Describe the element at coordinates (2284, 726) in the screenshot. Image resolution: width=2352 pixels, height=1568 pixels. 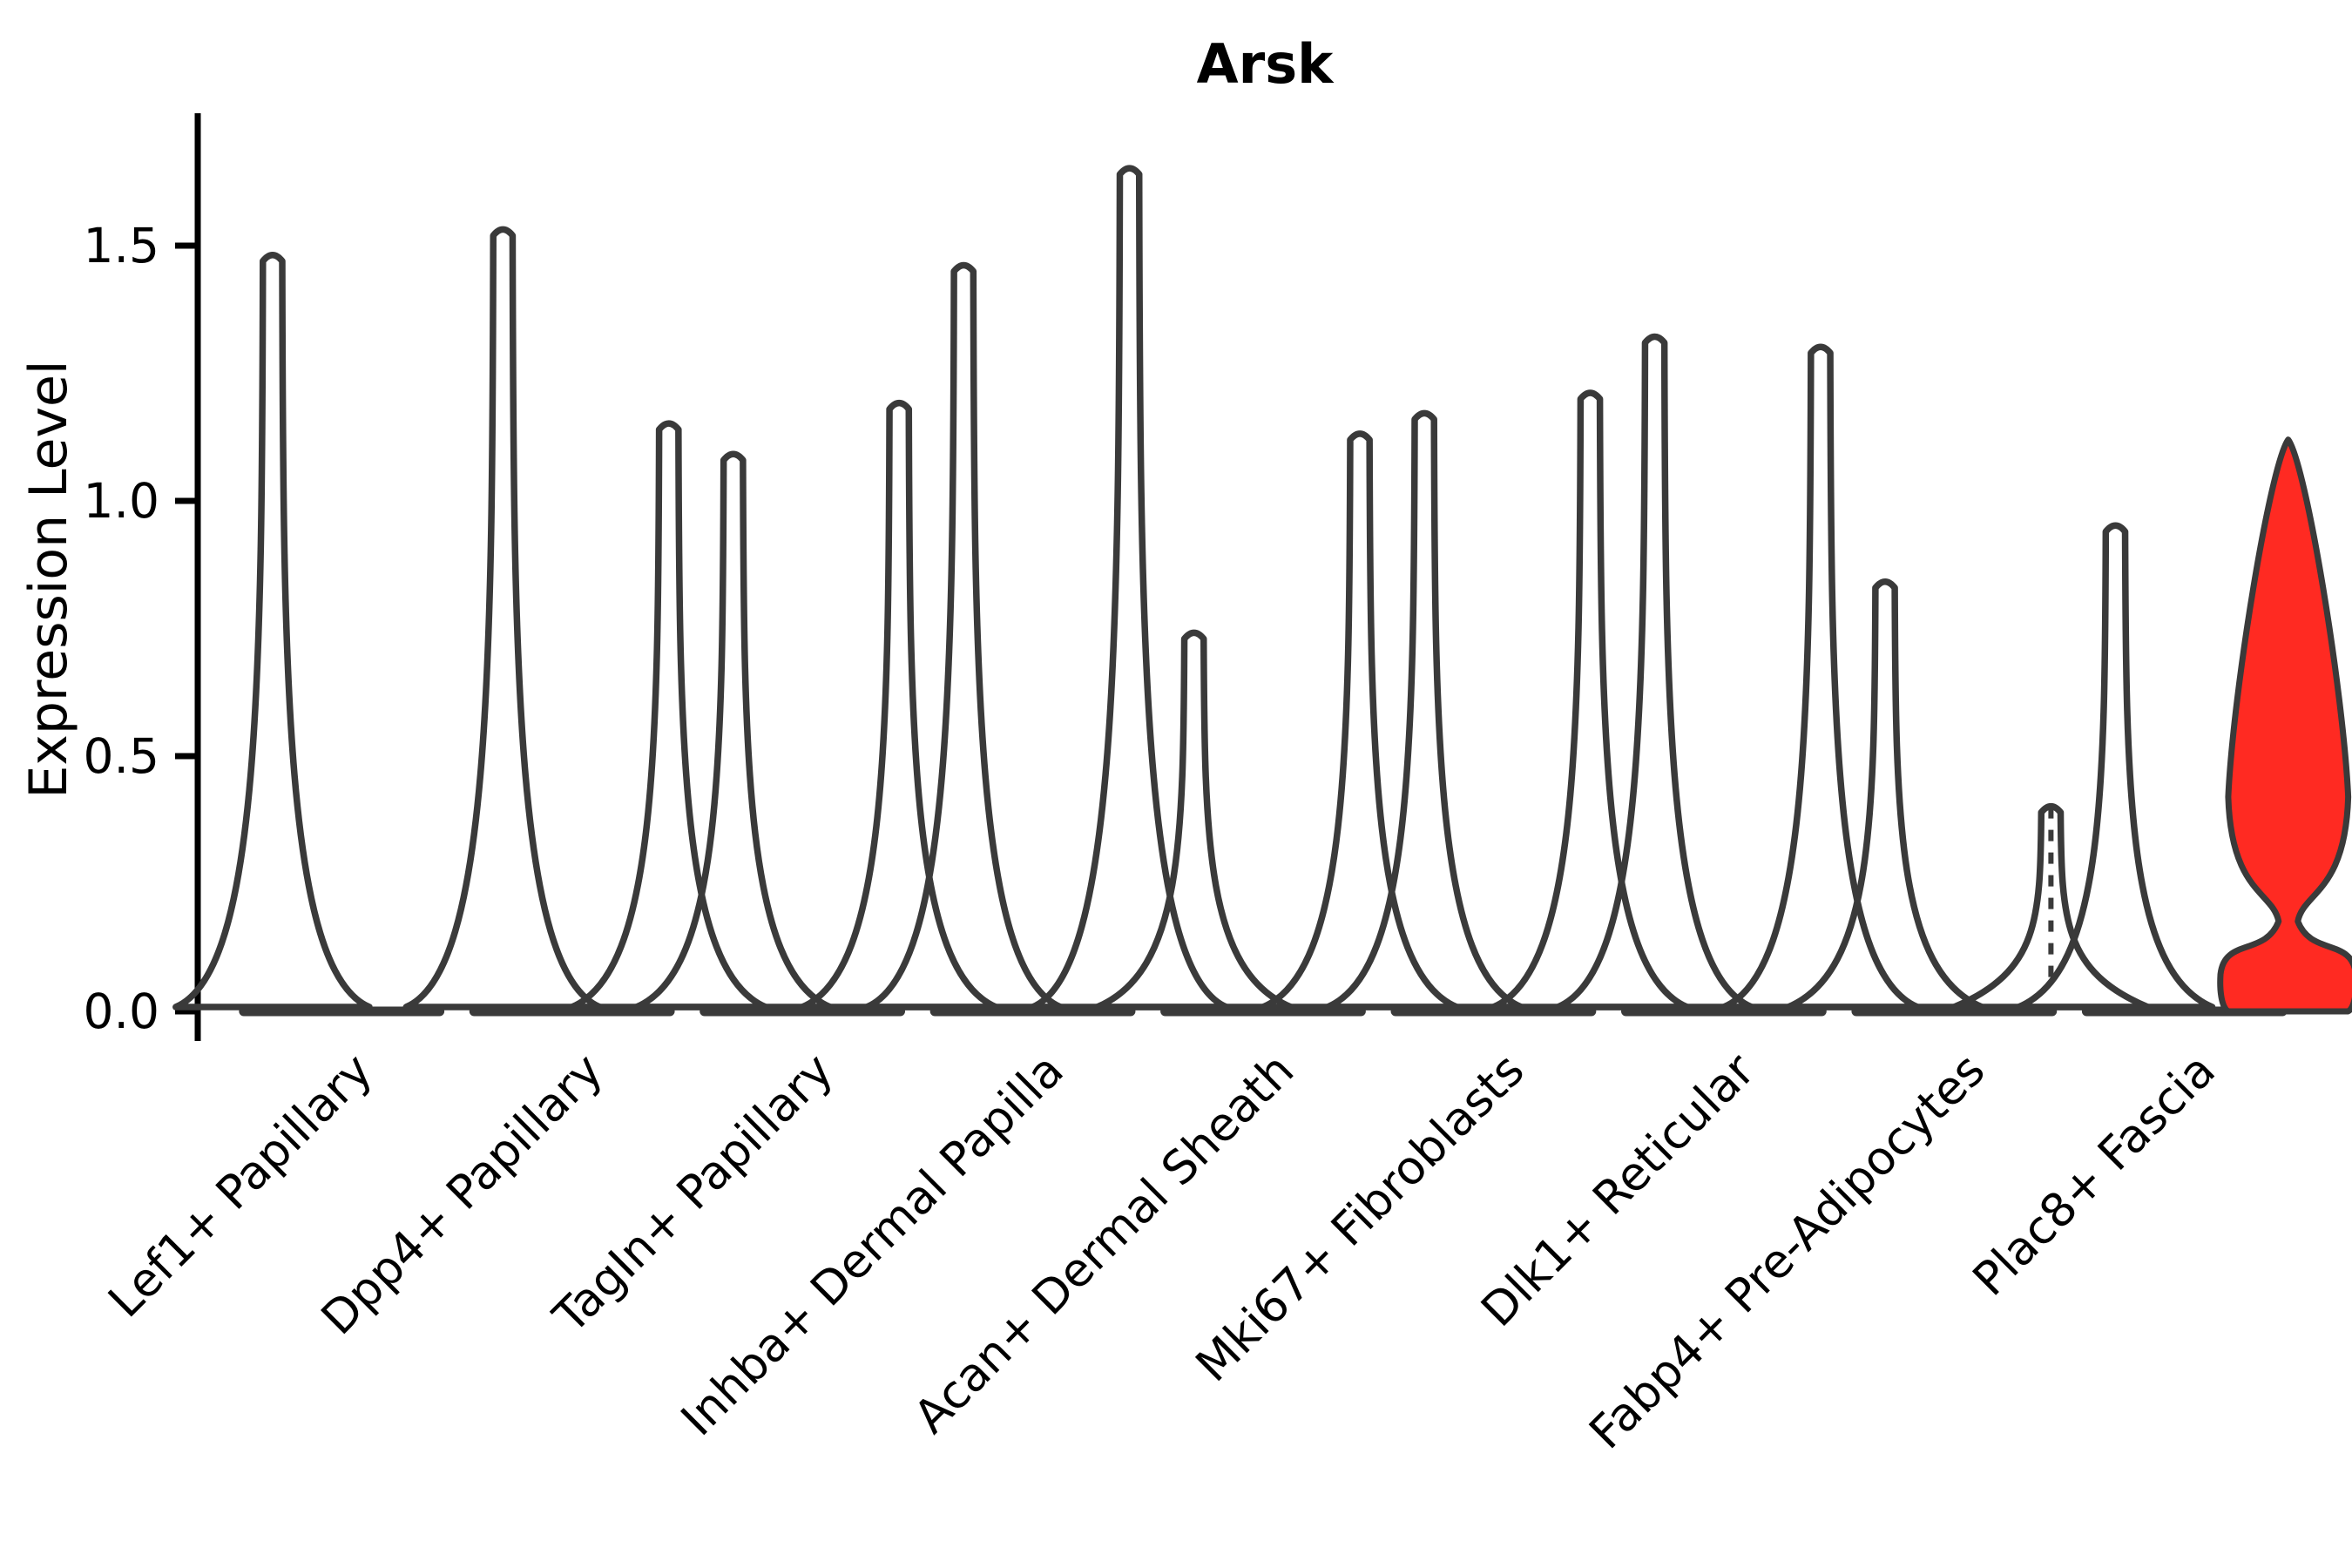
I see `violin-shape-highlighted` at that location.